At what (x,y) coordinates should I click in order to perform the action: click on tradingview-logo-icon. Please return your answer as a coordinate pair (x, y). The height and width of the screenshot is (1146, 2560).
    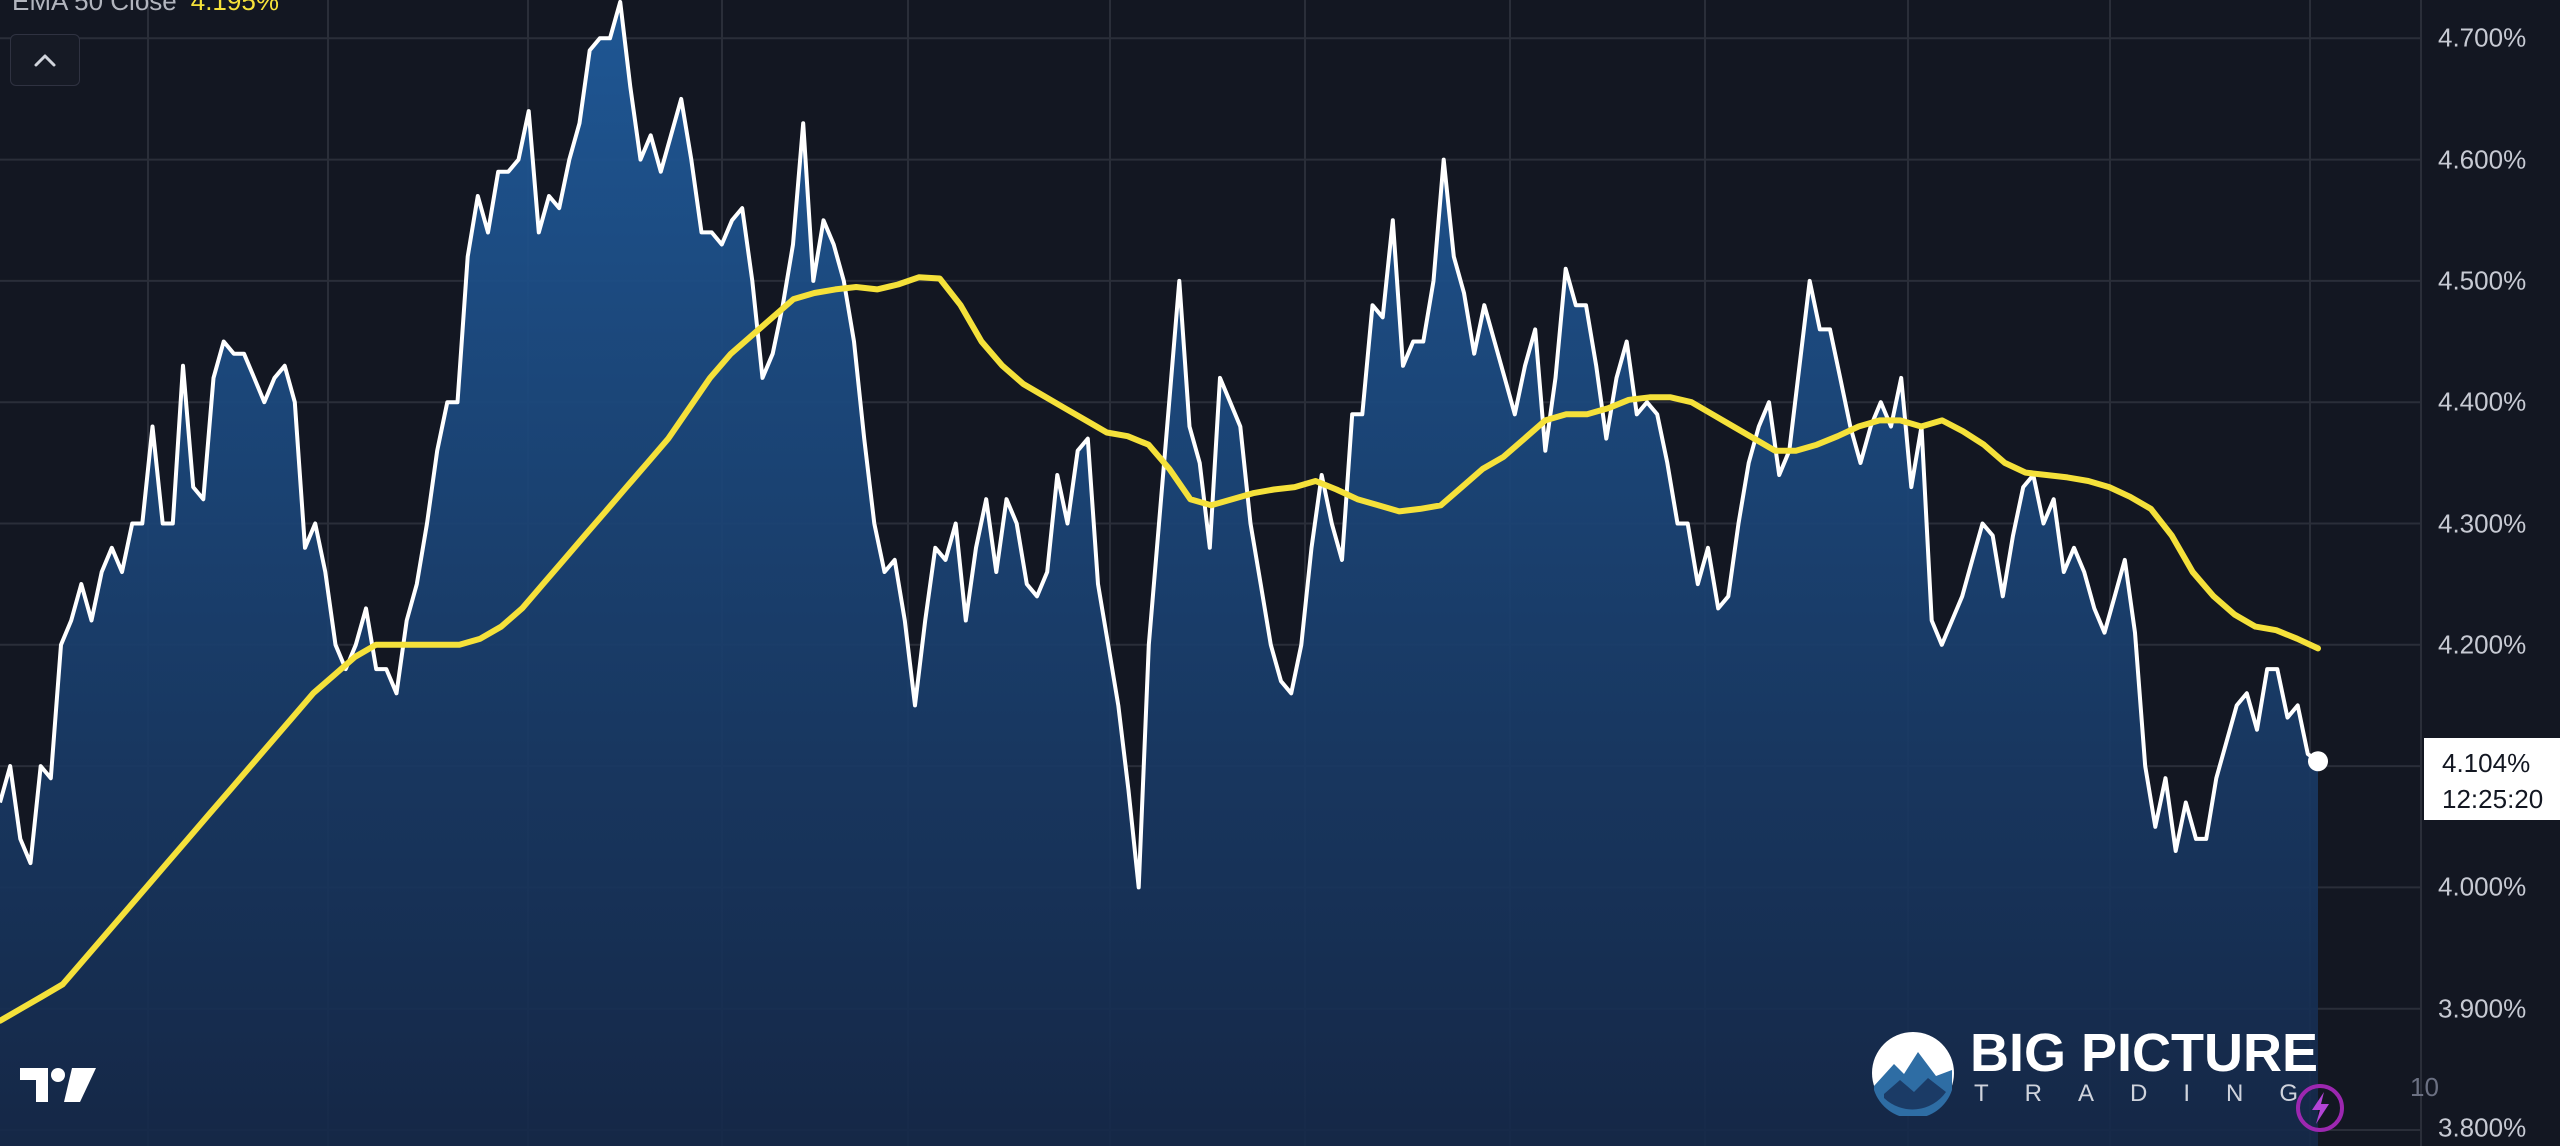
    Looking at the image, I should click on (58, 1086).